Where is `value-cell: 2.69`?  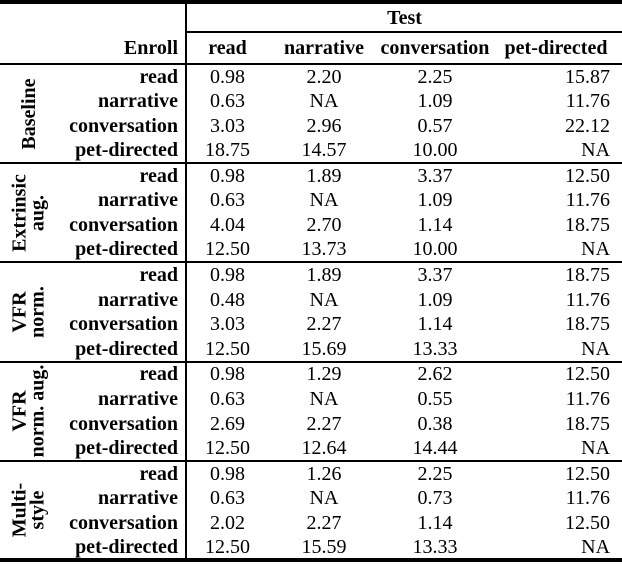 value-cell: 2.69 is located at coordinates (227, 423).